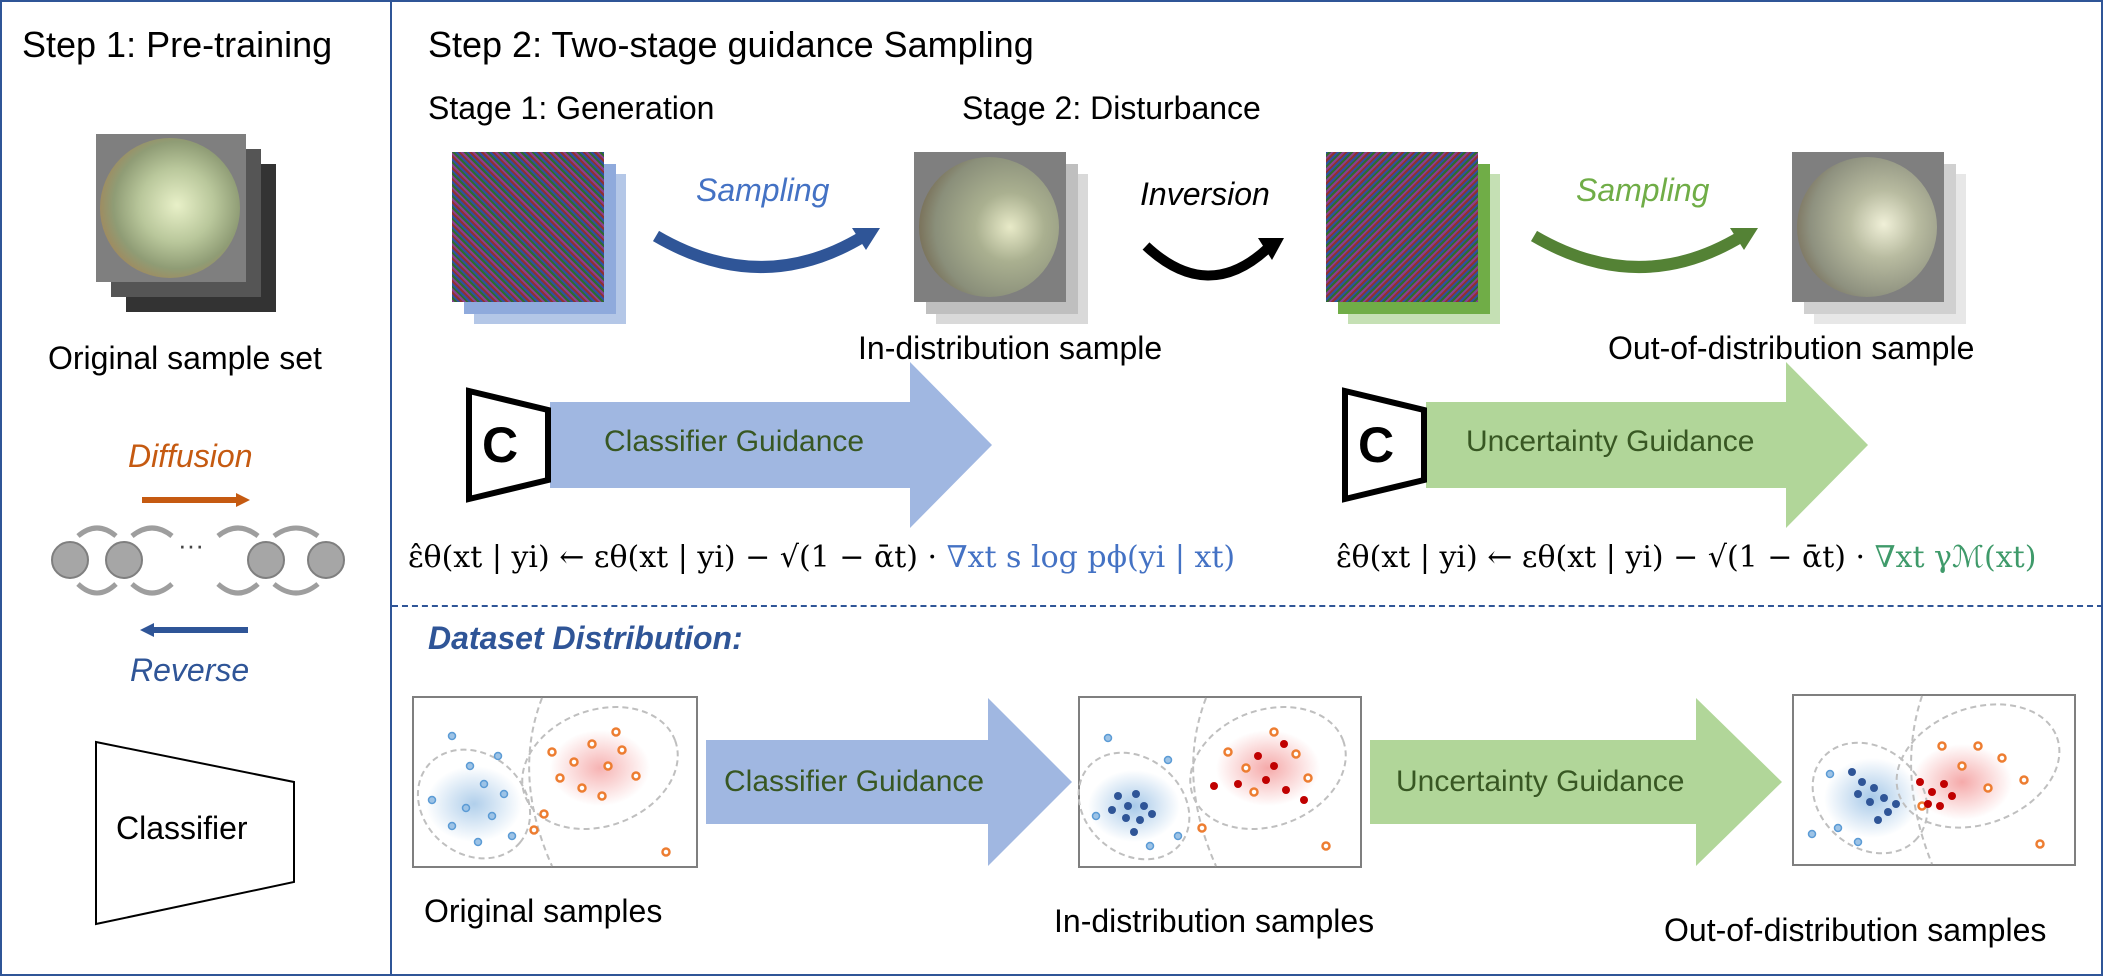 This screenshot has height=976, width=2103. What do you see at coordinates (1643, 190) in the screenshot?
I see `sampling-label-green: Sampling` at bounding box center [1643, 190].